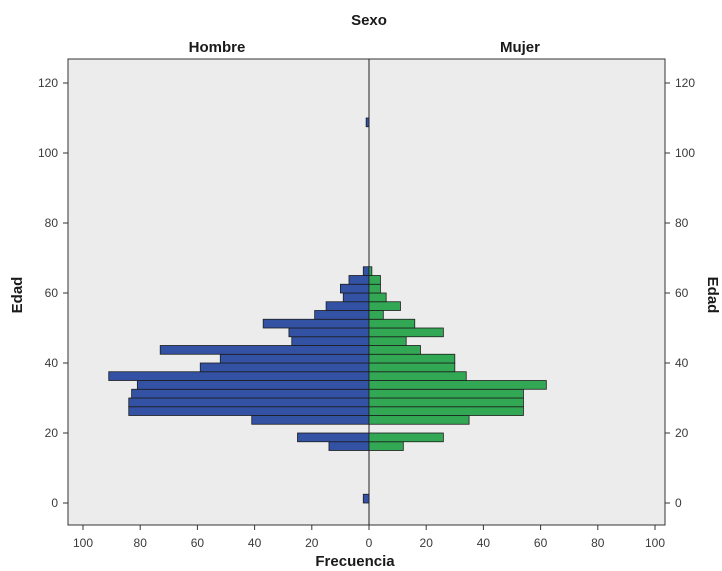 Image resolution: width=722 pixels, height=571 pixels. What do you see at coordinates (520, 47) in the screenshot?
I see `panel-label-right: Mujer` at bounding box center [520, 47].